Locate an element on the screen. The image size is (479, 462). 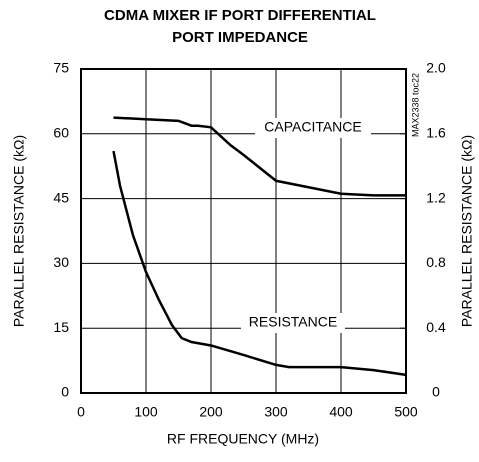
x-tick-label: 0 is located at coordinates (81, 412).